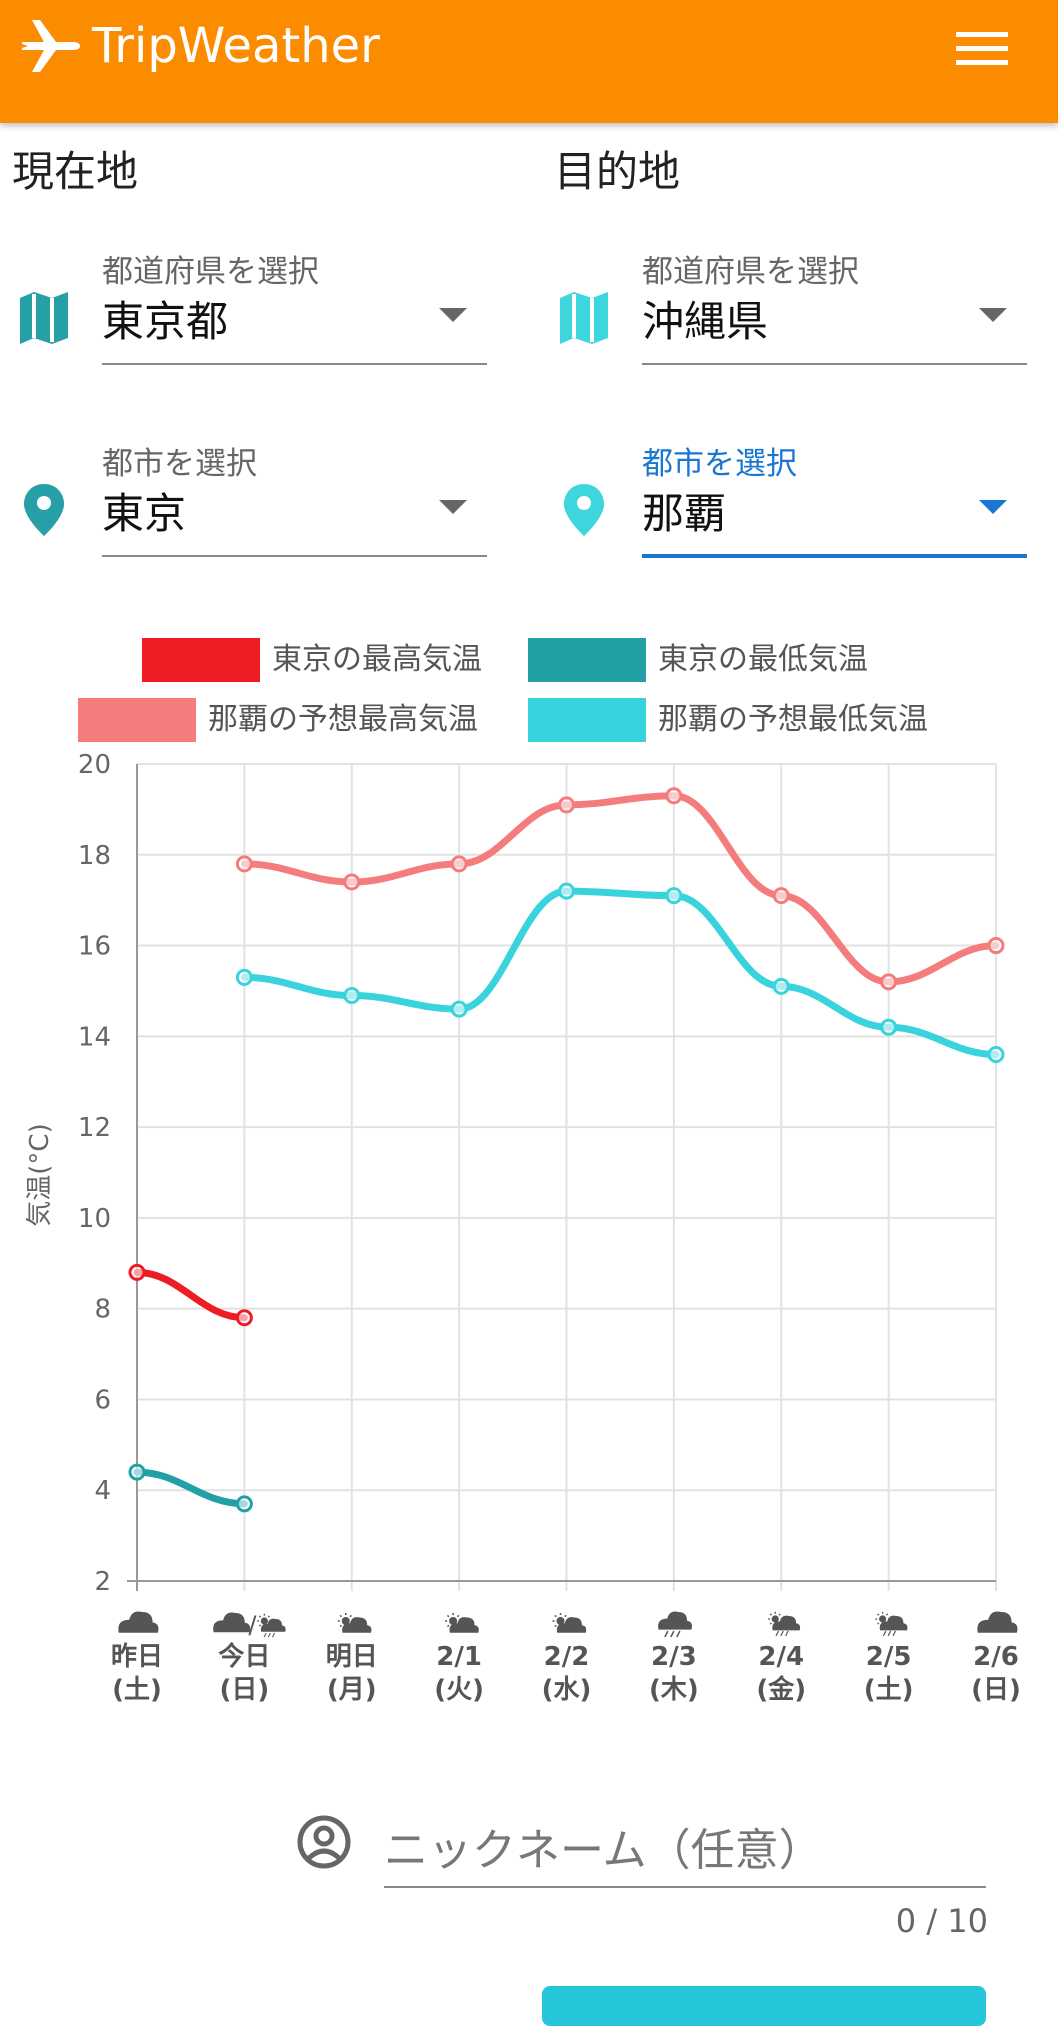 This screenshot has height=2026, width=1058. What do you see at coordinates (834, 306) in the screenshot?
I see `destination-prefecture-select: 都道府県を選択 沖縄県` at bounding box center [834, 306].